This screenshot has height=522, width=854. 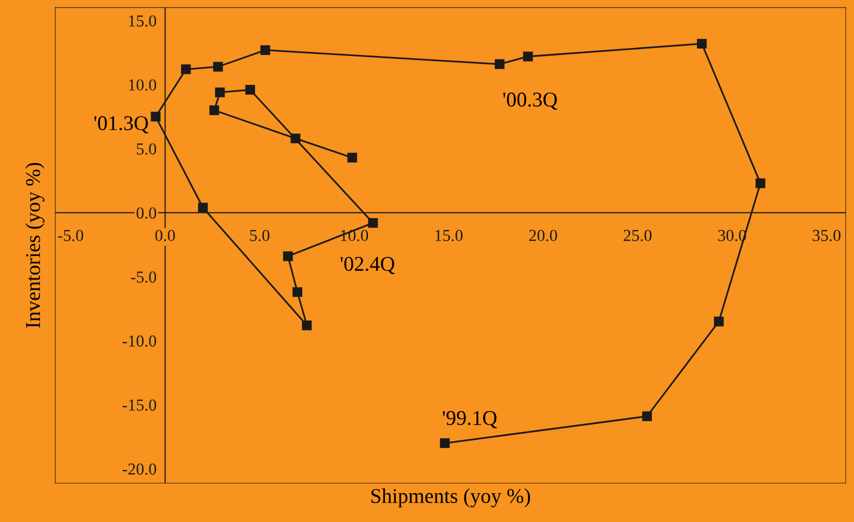 What do you see at coordinates (165, 236) in the screenshot?
I see `x-tick-label: 0.0` at bounding box center [165, 236].